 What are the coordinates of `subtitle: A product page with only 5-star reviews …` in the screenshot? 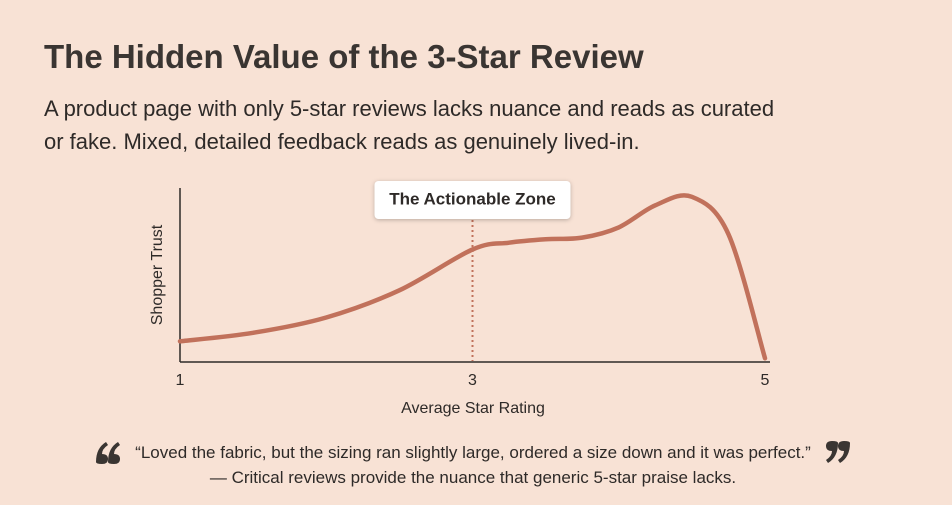 It's located at (409, 125).